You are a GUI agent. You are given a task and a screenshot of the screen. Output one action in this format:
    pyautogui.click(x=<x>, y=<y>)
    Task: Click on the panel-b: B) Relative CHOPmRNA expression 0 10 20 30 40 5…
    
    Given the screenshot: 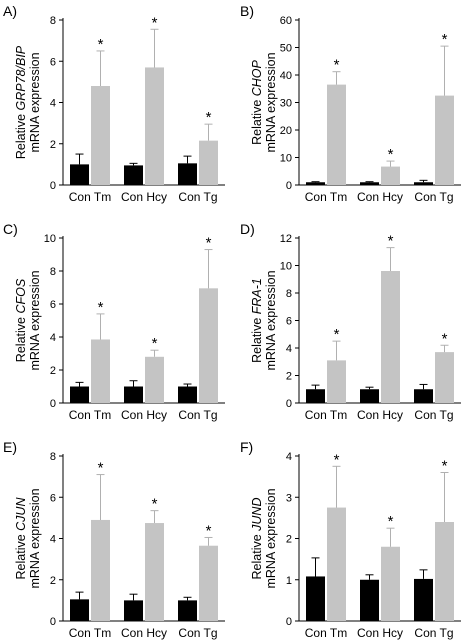 What is the action you would take?
    pyautogui.click(x=350, y=103)
    